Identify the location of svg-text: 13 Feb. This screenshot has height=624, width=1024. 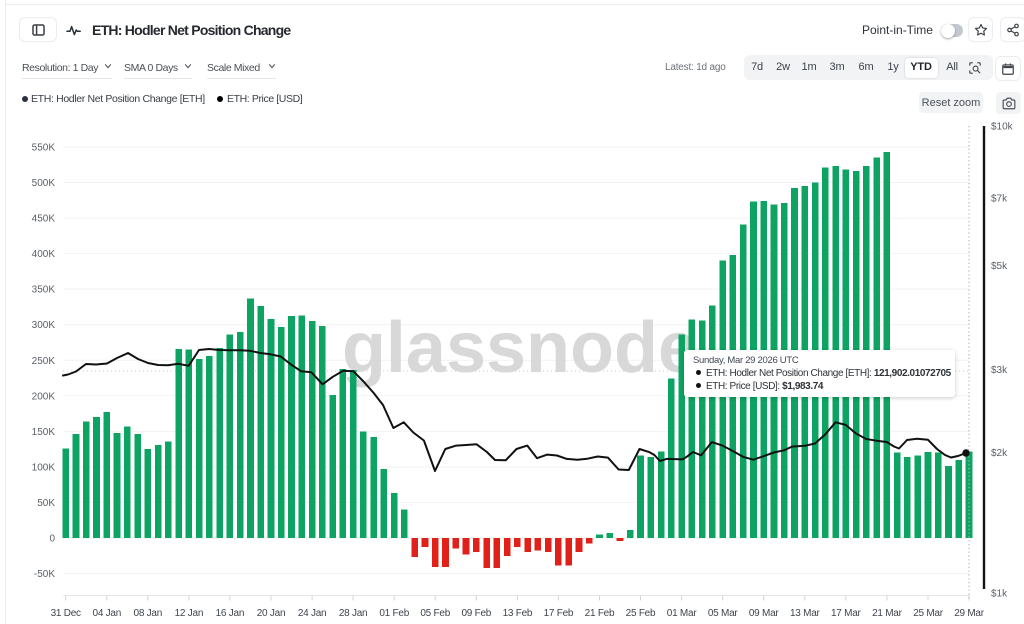
(518, 613).